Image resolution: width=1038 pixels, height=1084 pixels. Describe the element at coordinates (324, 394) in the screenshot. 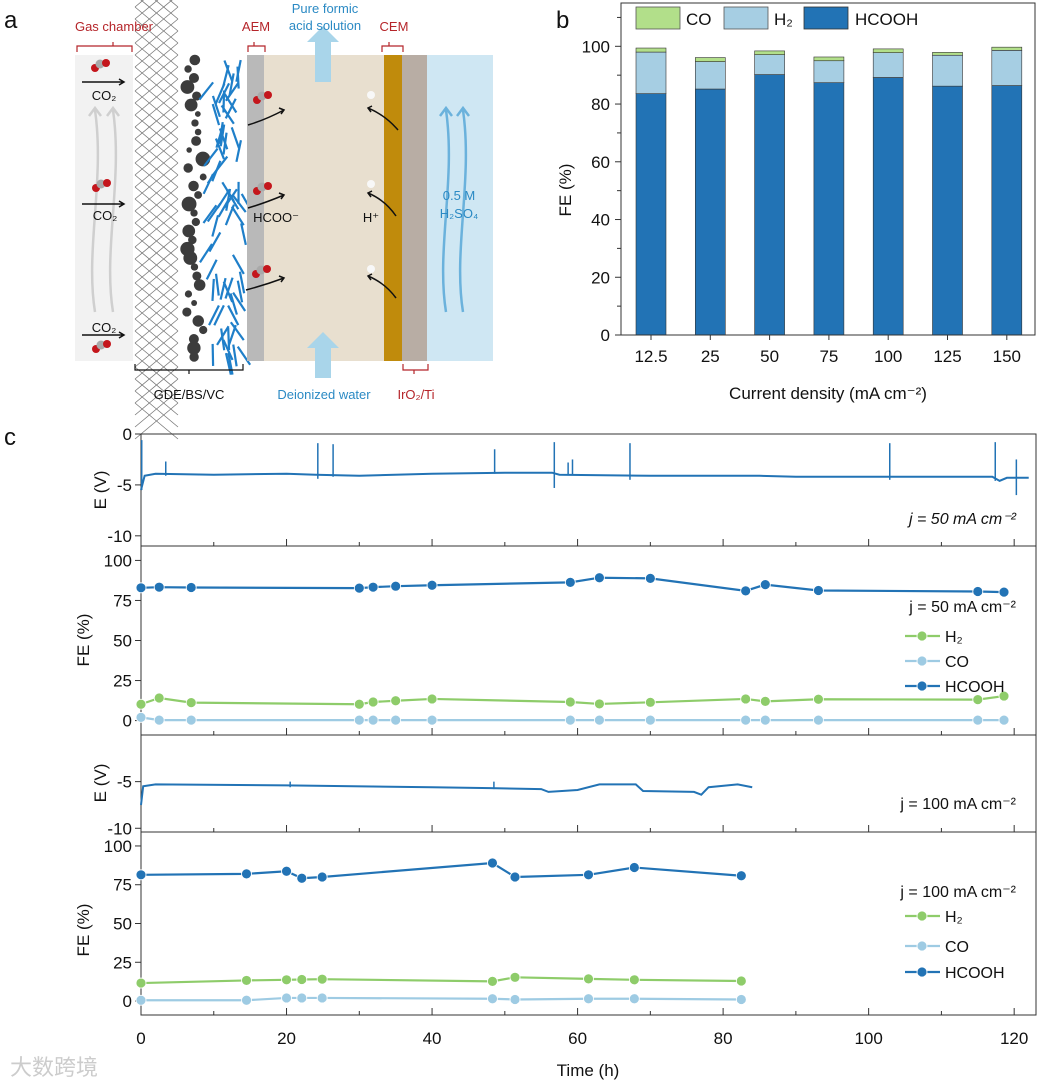

I see `water-label: Deionized water` at that location.